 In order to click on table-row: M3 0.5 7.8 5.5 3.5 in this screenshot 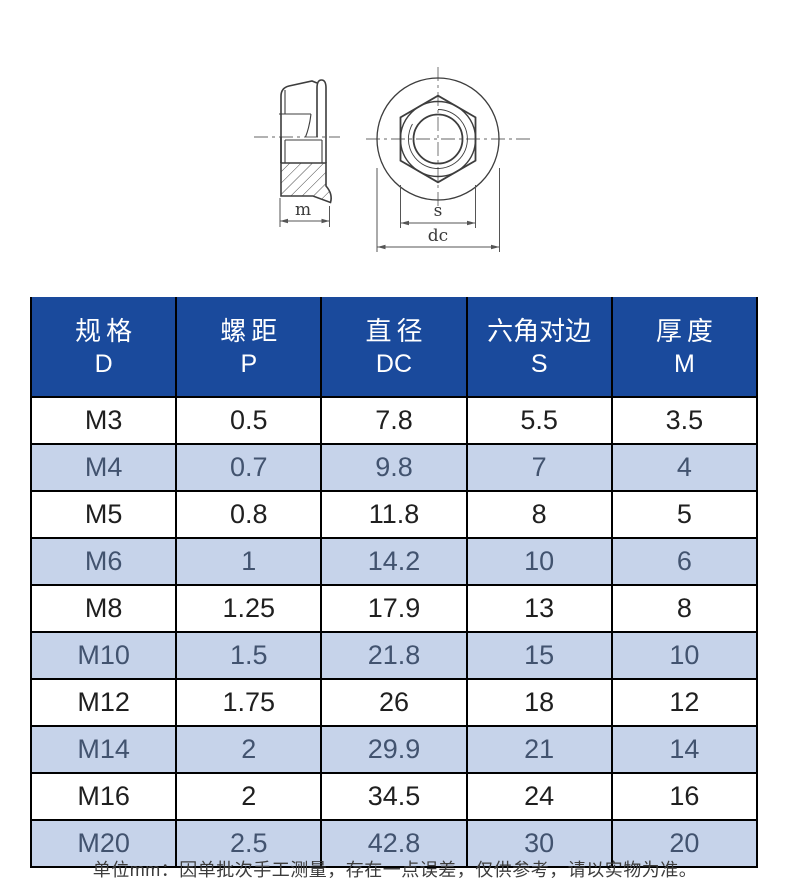, I will do `click(394, 420)`.